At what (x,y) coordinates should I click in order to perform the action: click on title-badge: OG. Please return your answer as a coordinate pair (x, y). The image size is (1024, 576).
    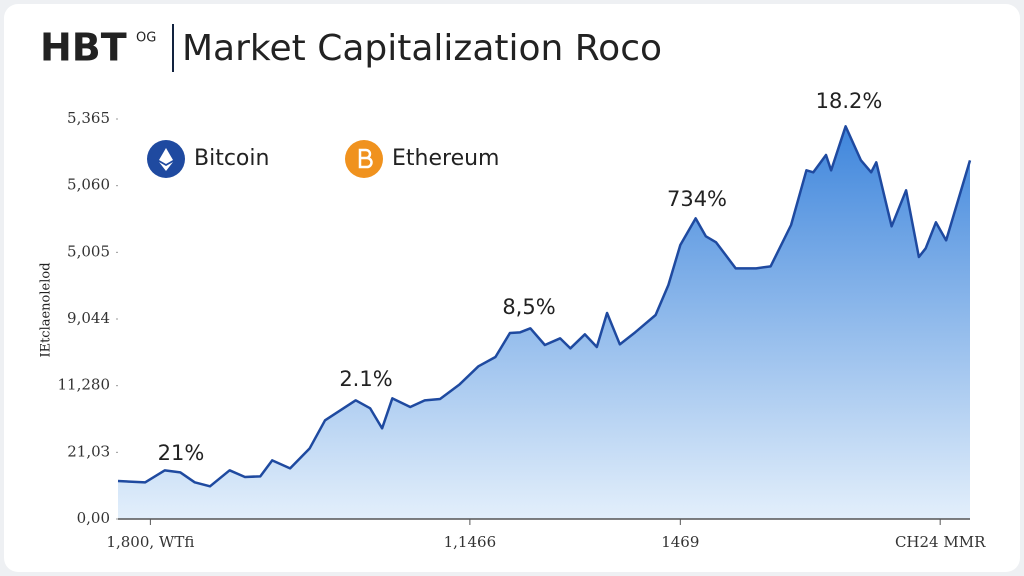
    Looking at the image, I should click on (146, 38).